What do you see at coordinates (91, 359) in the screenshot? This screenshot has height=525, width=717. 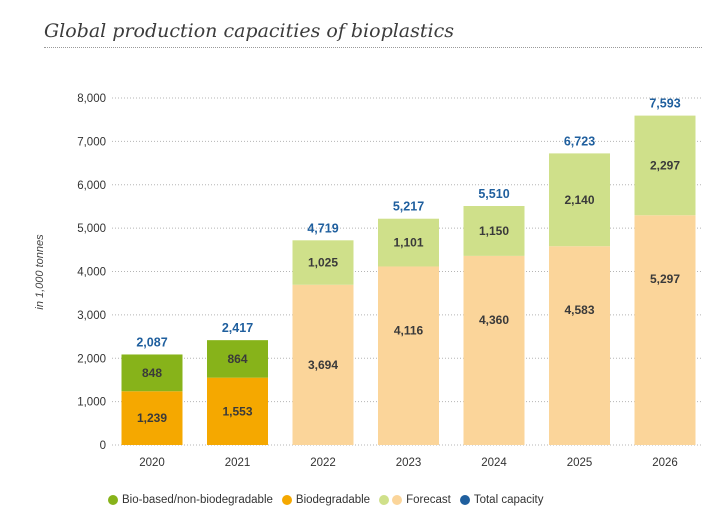 I see `y-tick-label: 2,000` at bounding box center [91, 359].